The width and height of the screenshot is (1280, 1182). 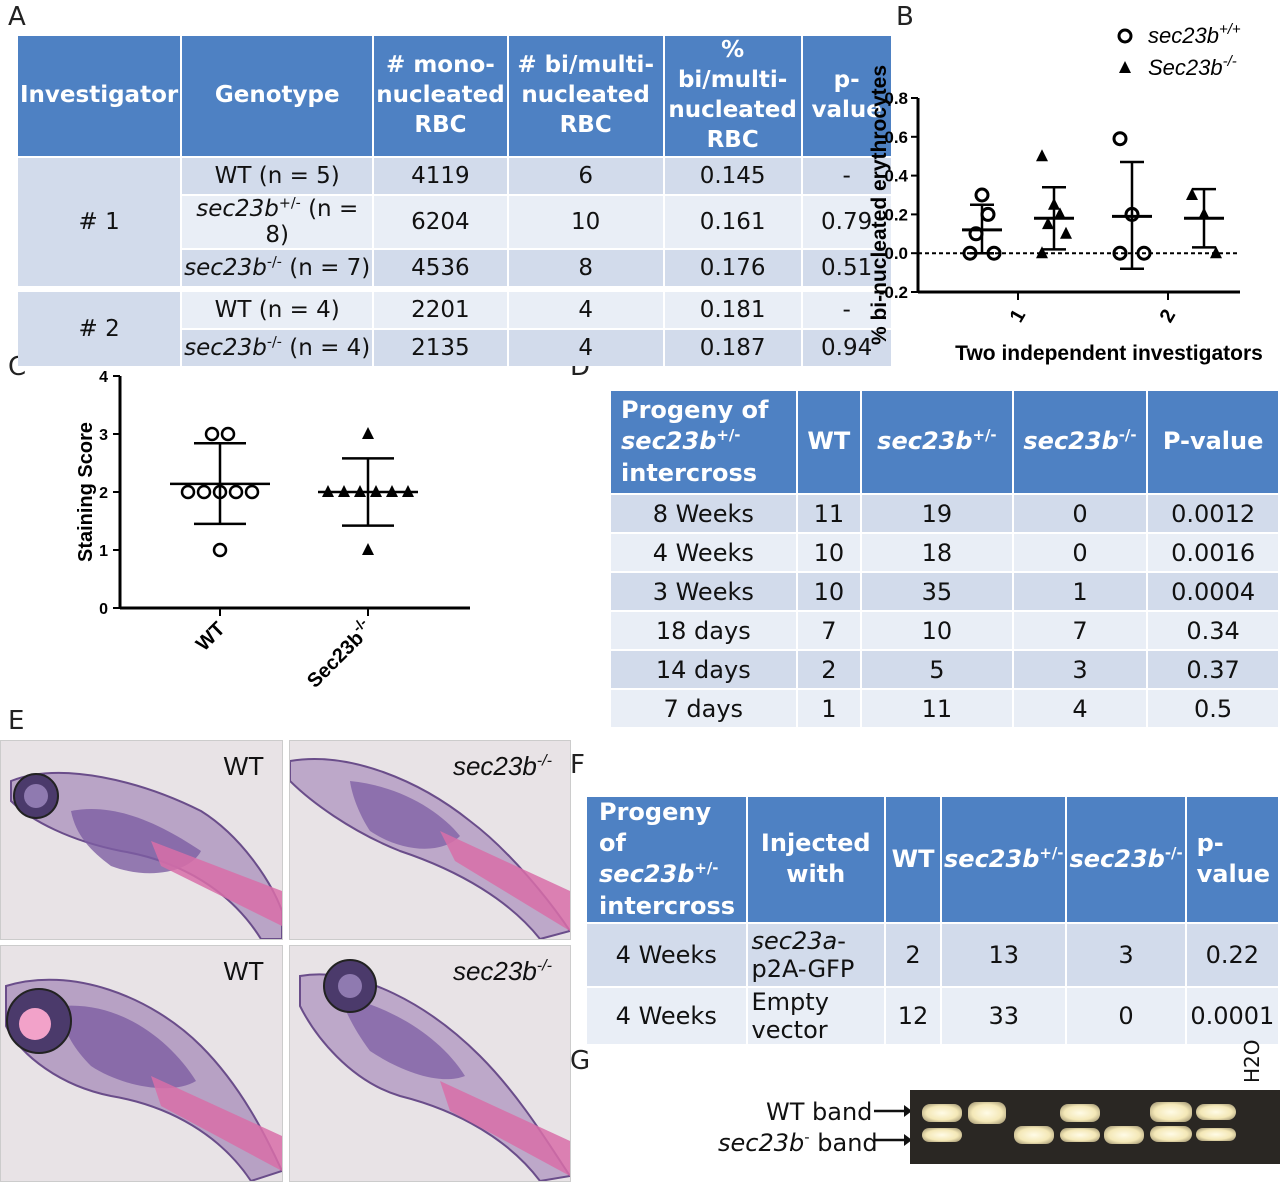 I want to click on ko-cell: 3, so click(x=1126, y=954).